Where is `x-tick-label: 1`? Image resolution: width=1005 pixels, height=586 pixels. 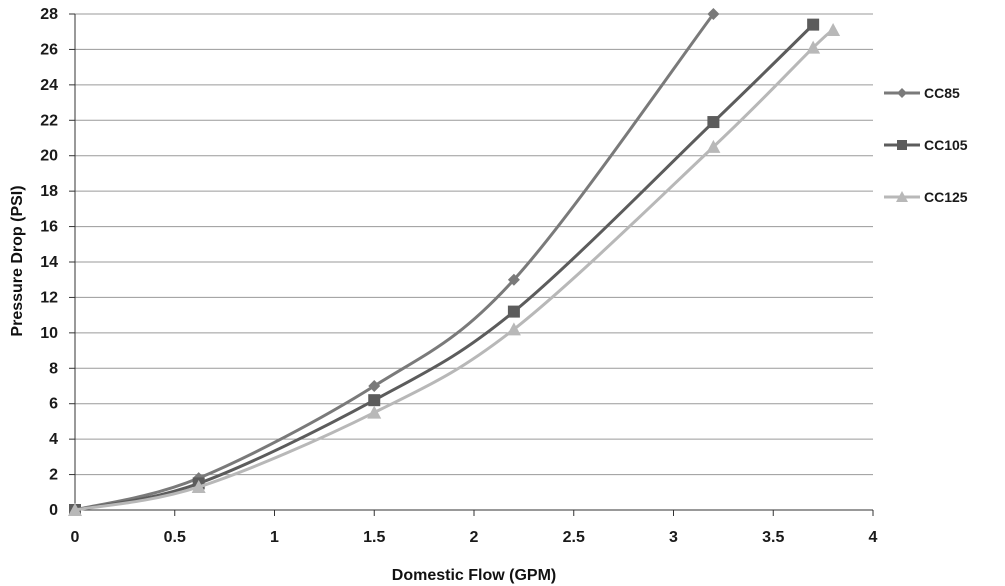 x-tick-label: 1 is located at coordinates (274, 537).